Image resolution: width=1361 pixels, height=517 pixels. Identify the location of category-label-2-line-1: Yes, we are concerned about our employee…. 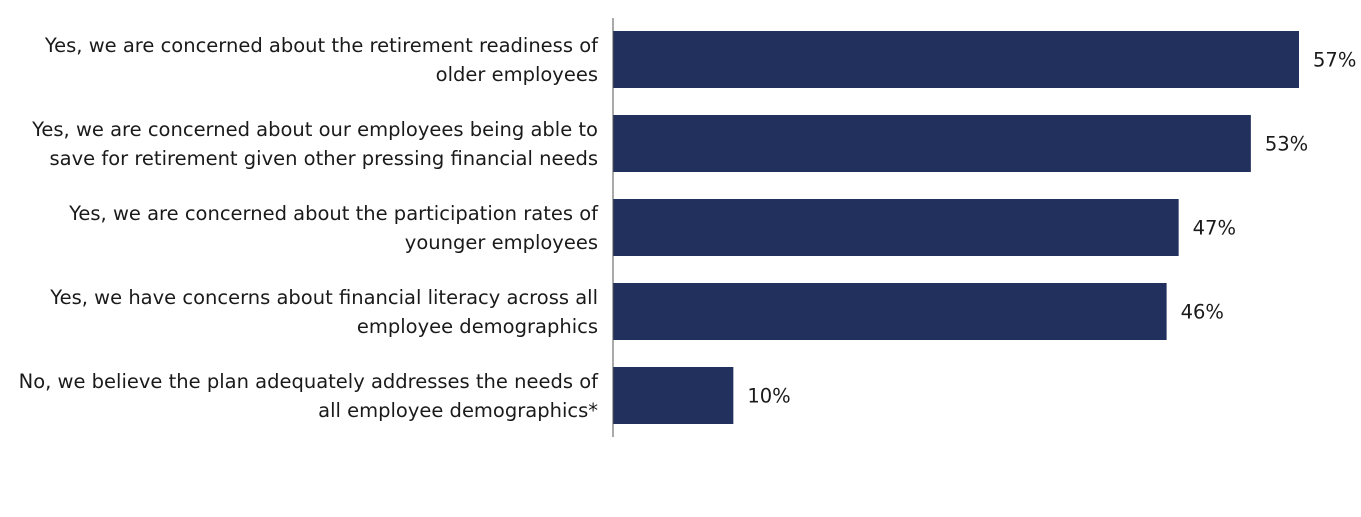
(314, 129).